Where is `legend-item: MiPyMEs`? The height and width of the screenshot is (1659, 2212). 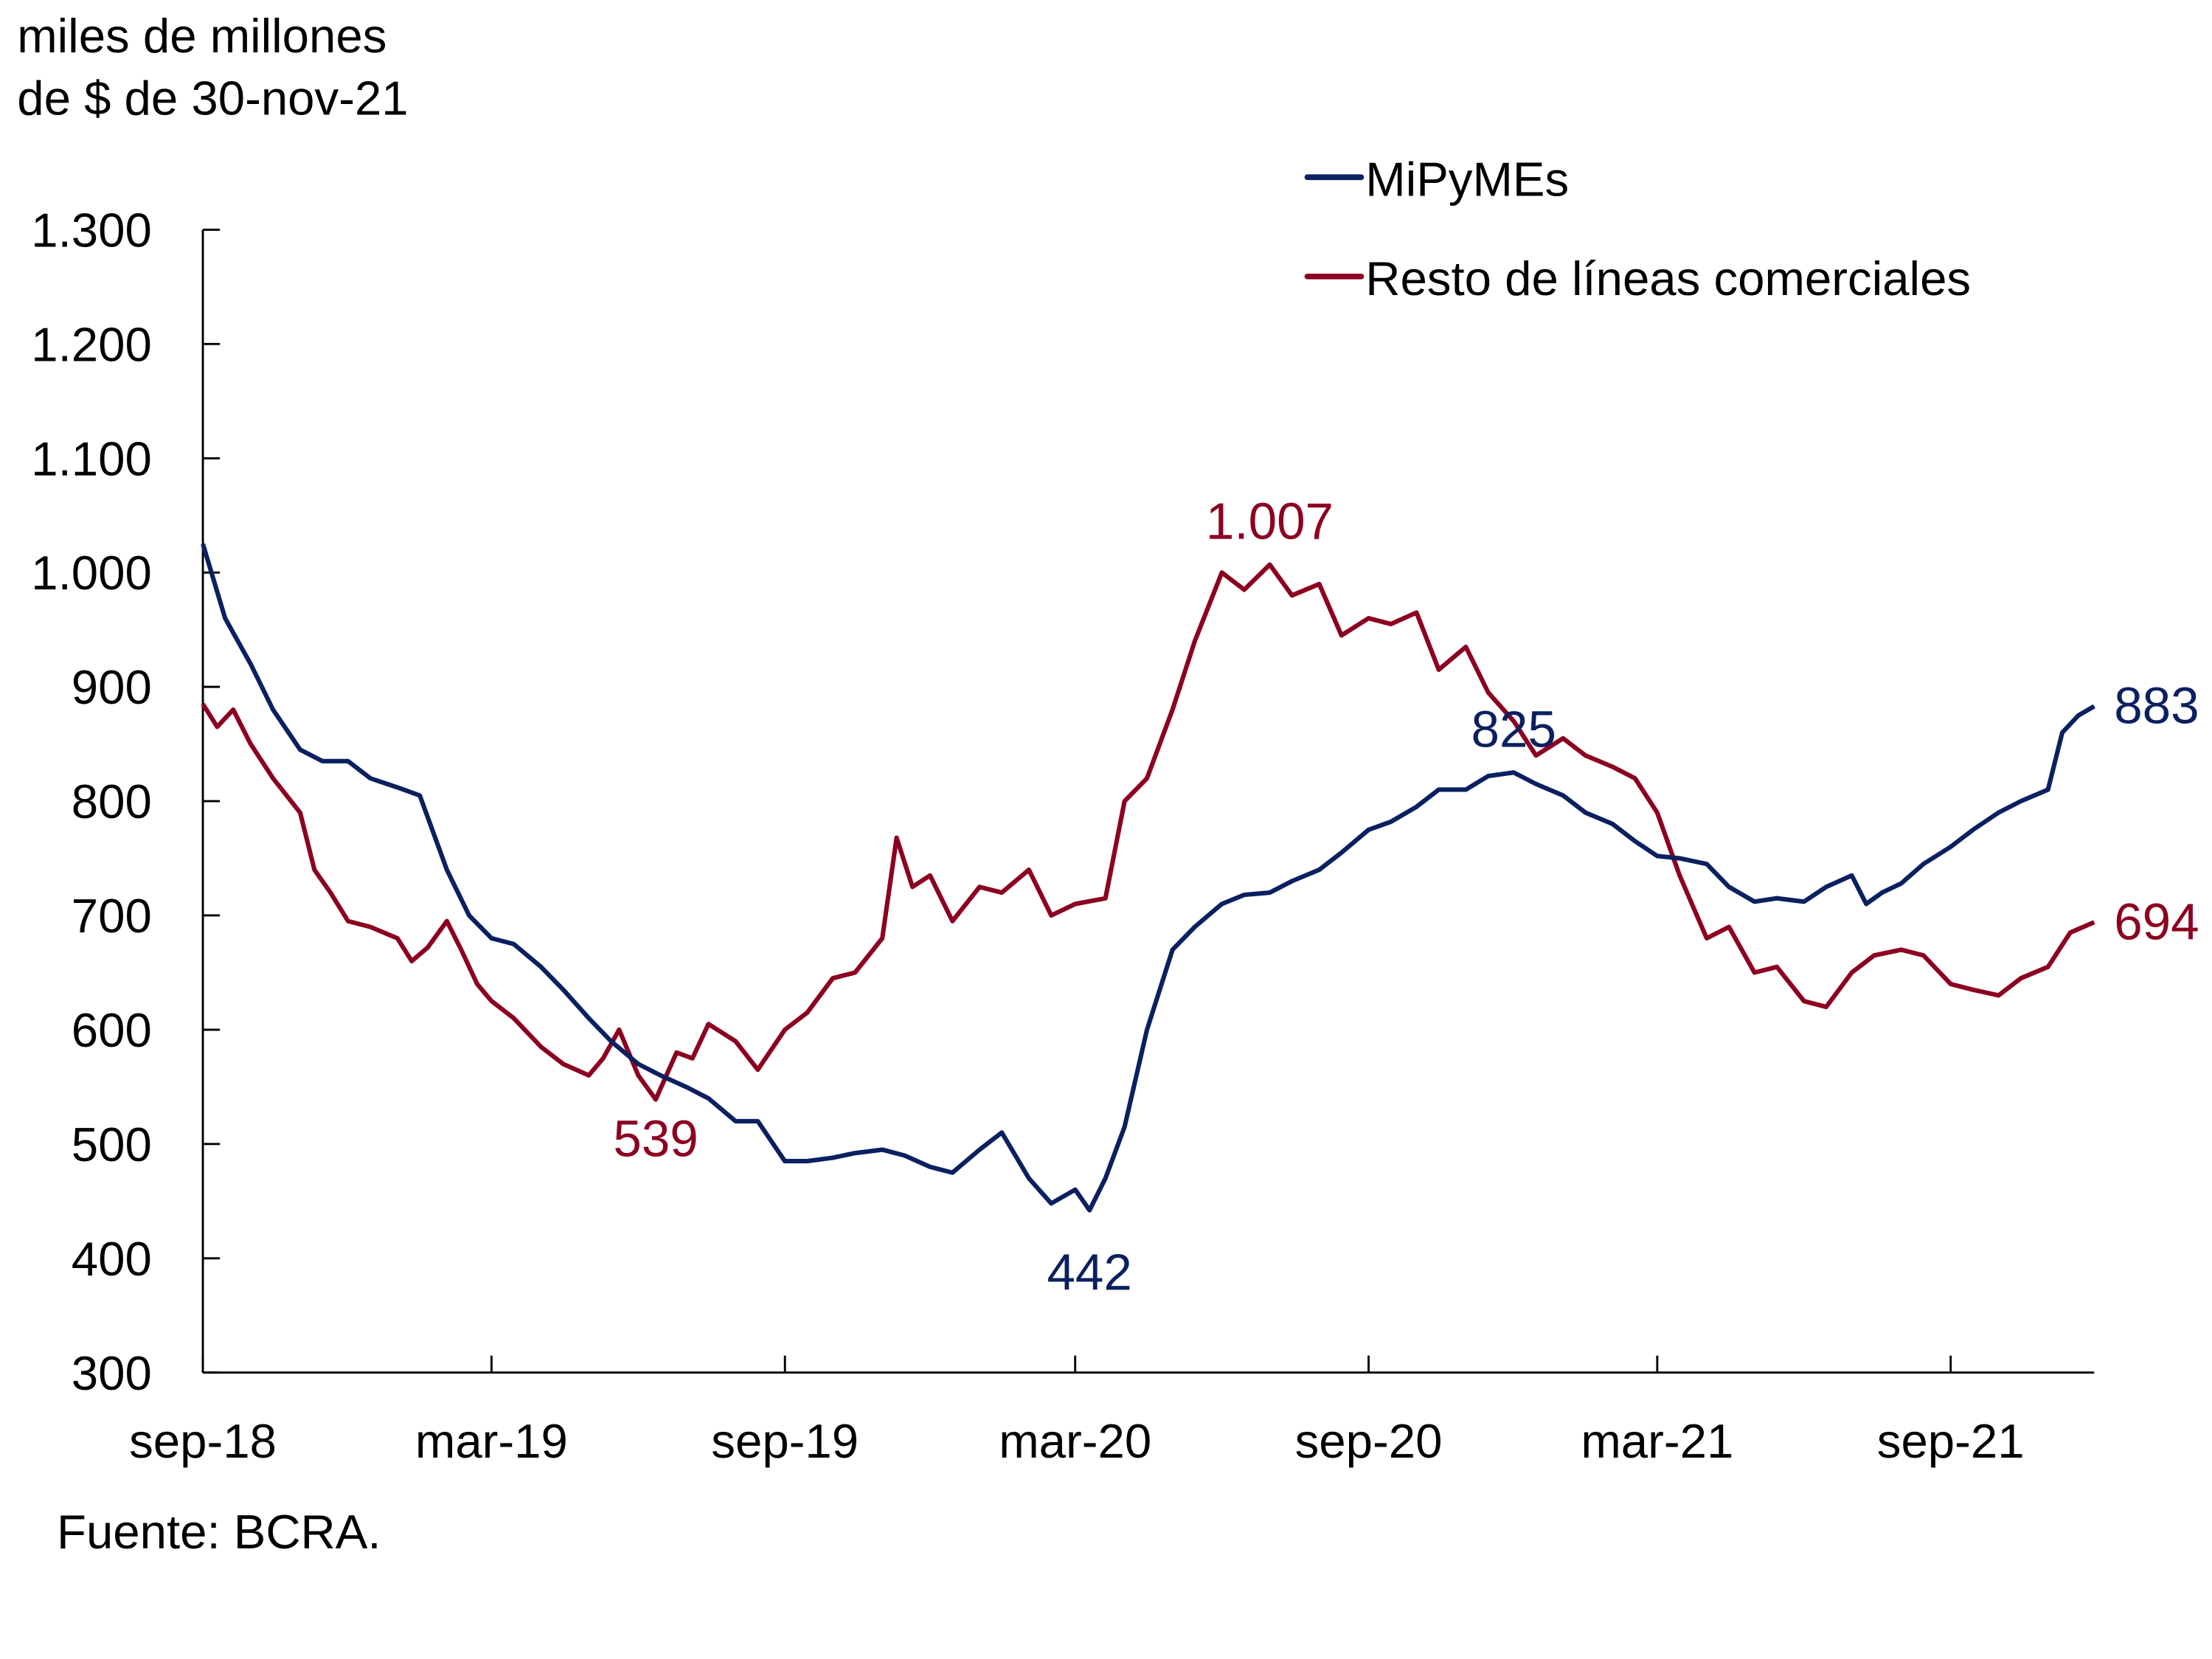
legend-item: MiPyMEs is located at coordinates (1437, 179).